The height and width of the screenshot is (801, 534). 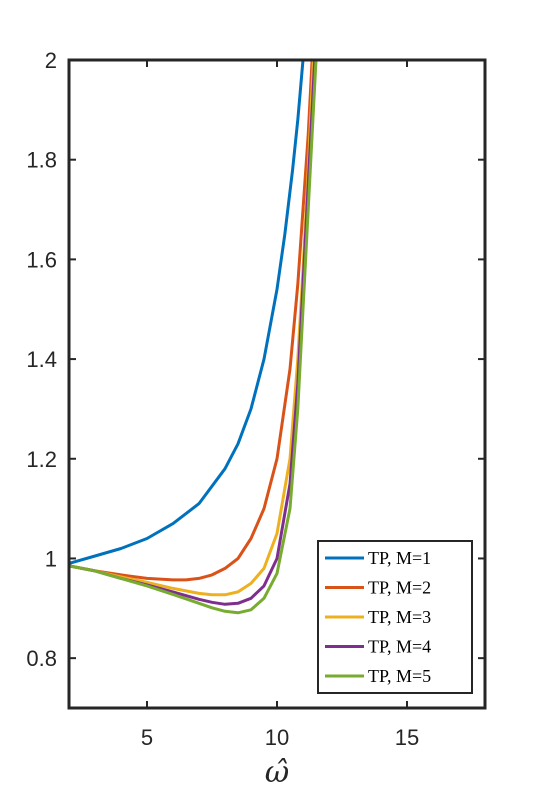 What do you see at coordinates (399, 676) in the screenshot?
I see `legend-label: TP, M=5` at bounding box center [399, 676].